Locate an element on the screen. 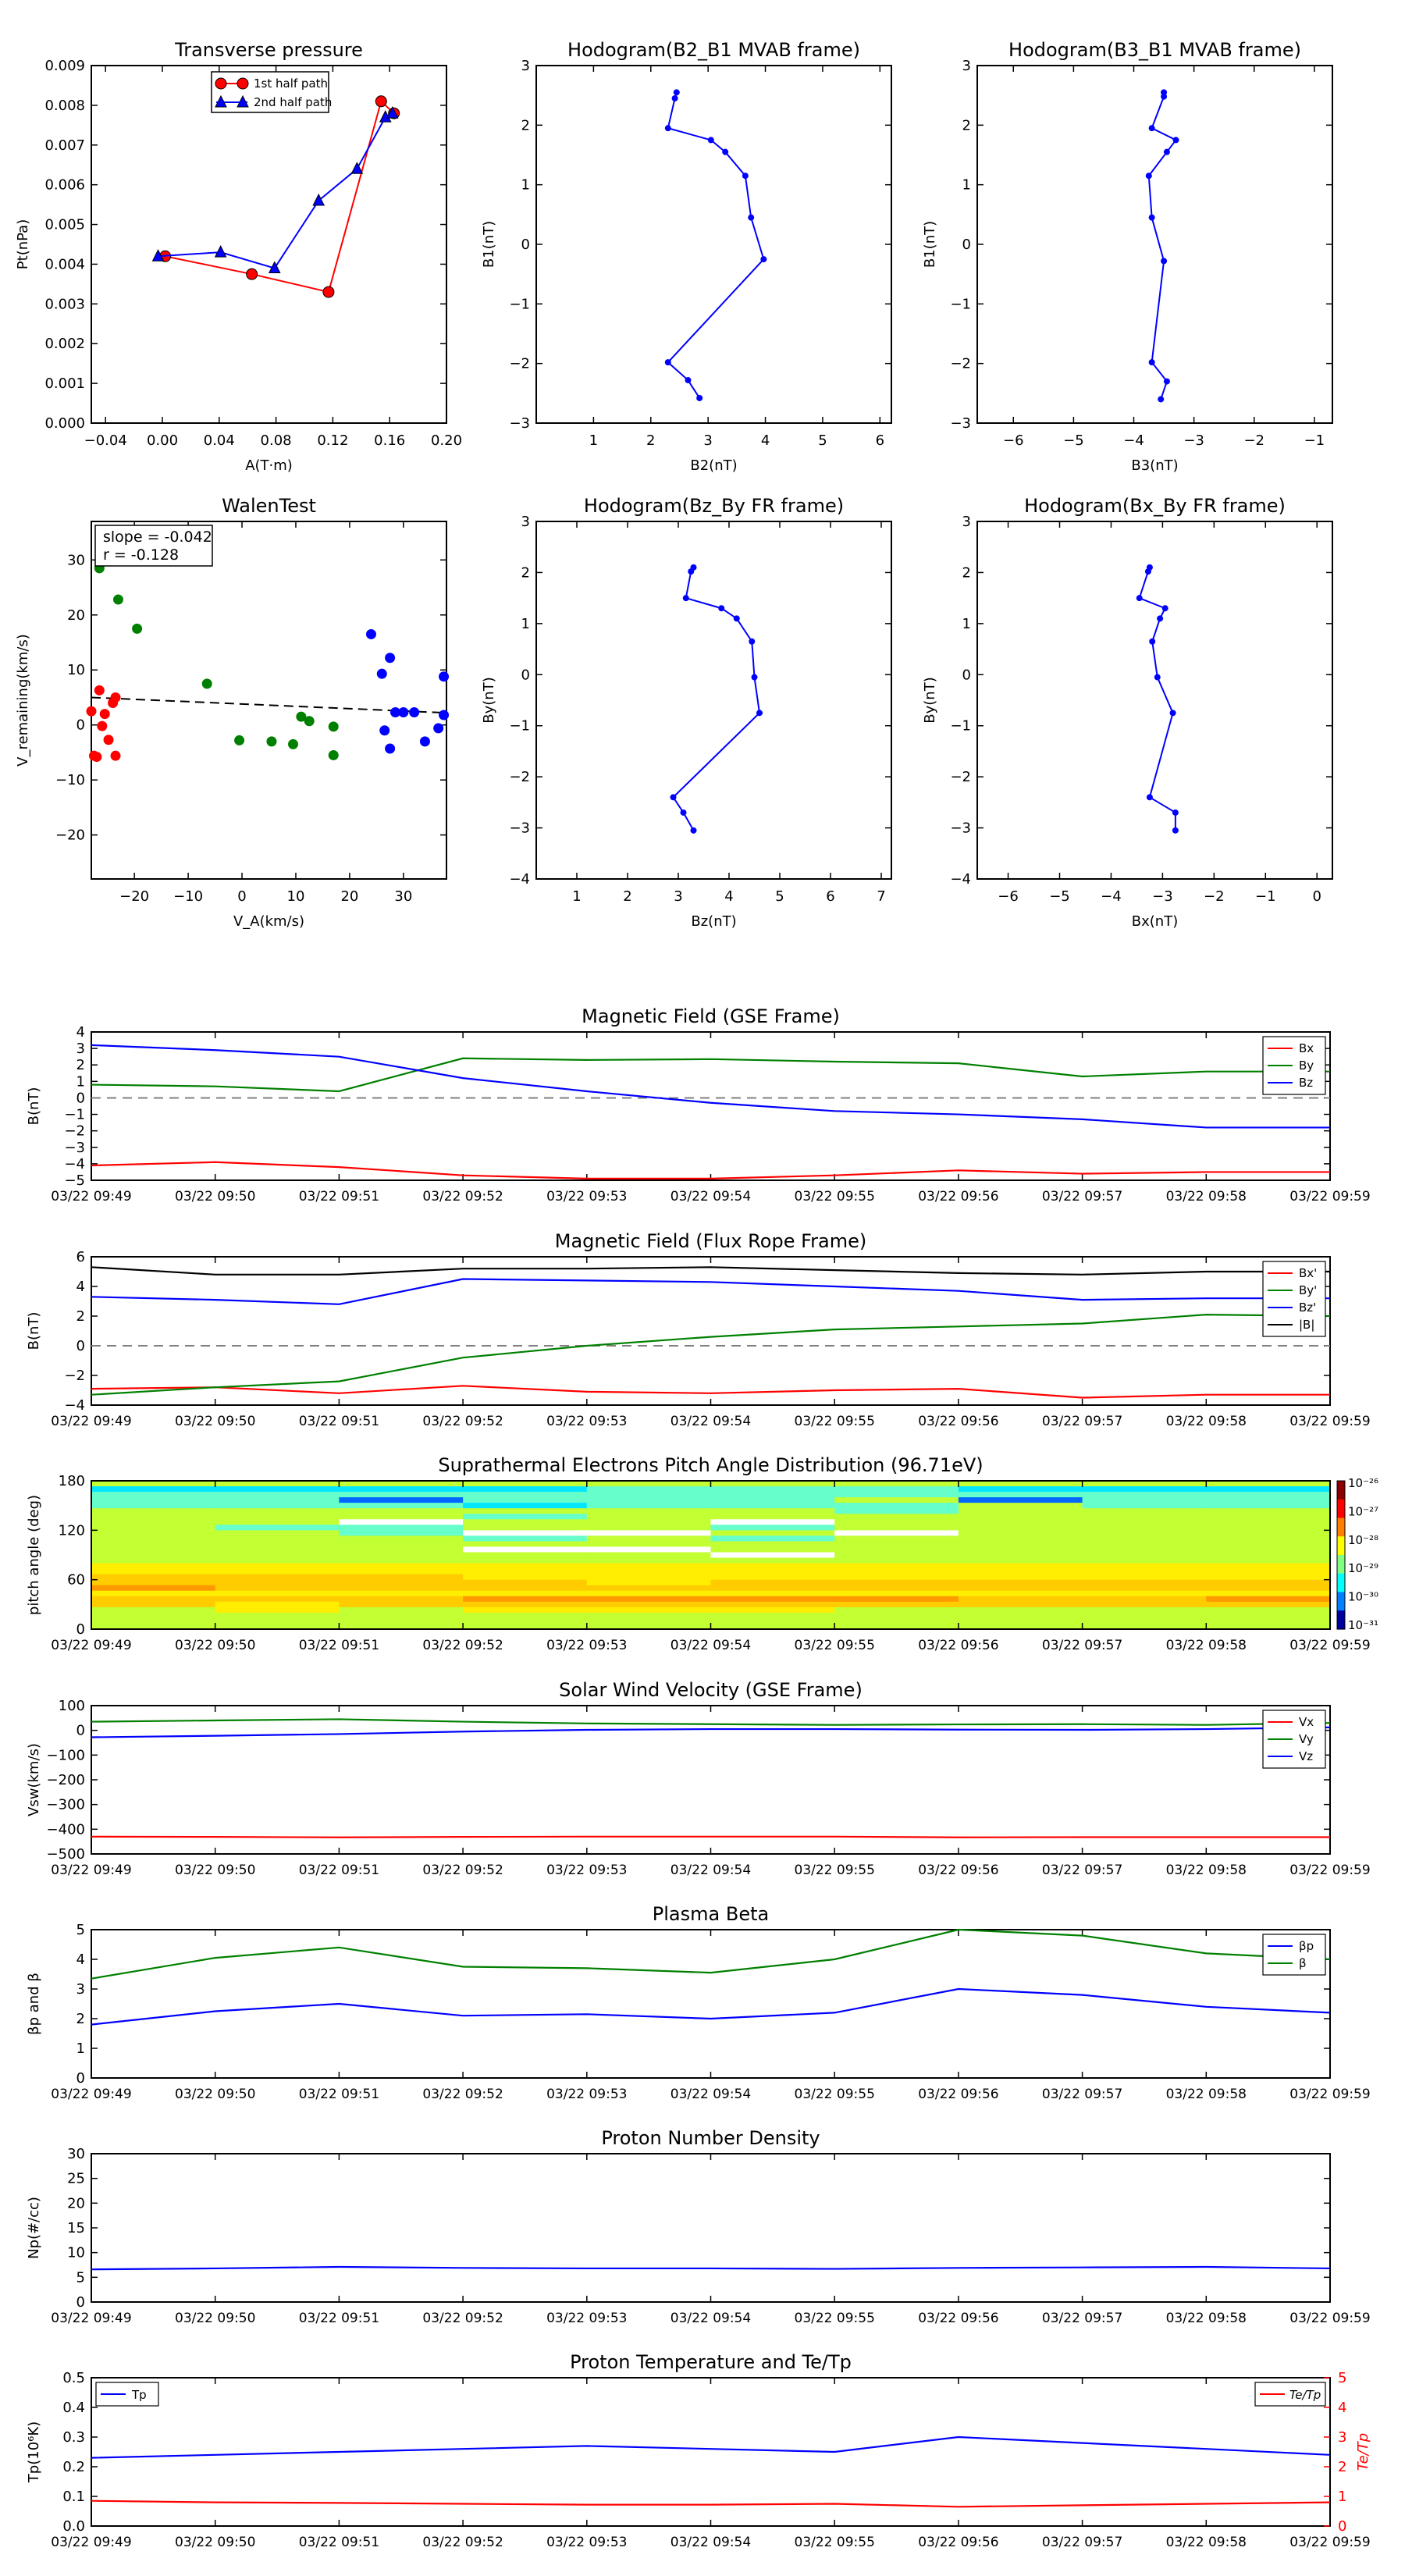 This screenshot has width=1405, height=2576. y-tick-label: 0.0 is located at coordinates (73, 2526).